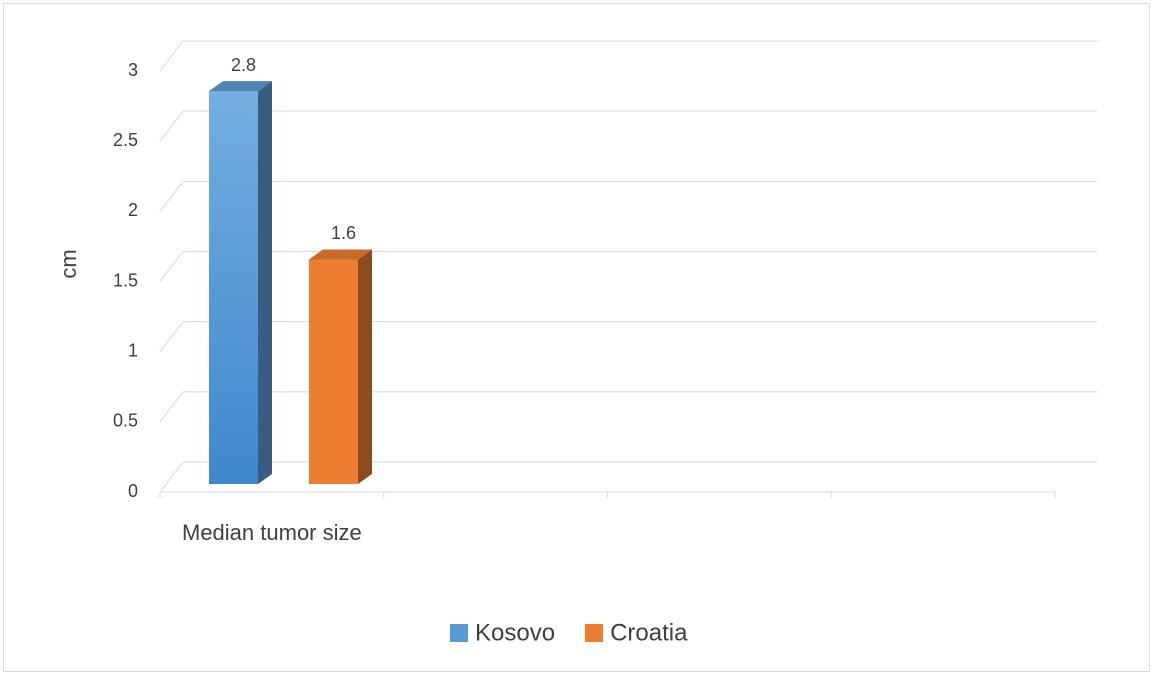  What do you see at coordinates (133, 70) in the screenshot?
I see `y-tick-label: 3` at bounding box center [133, 70].